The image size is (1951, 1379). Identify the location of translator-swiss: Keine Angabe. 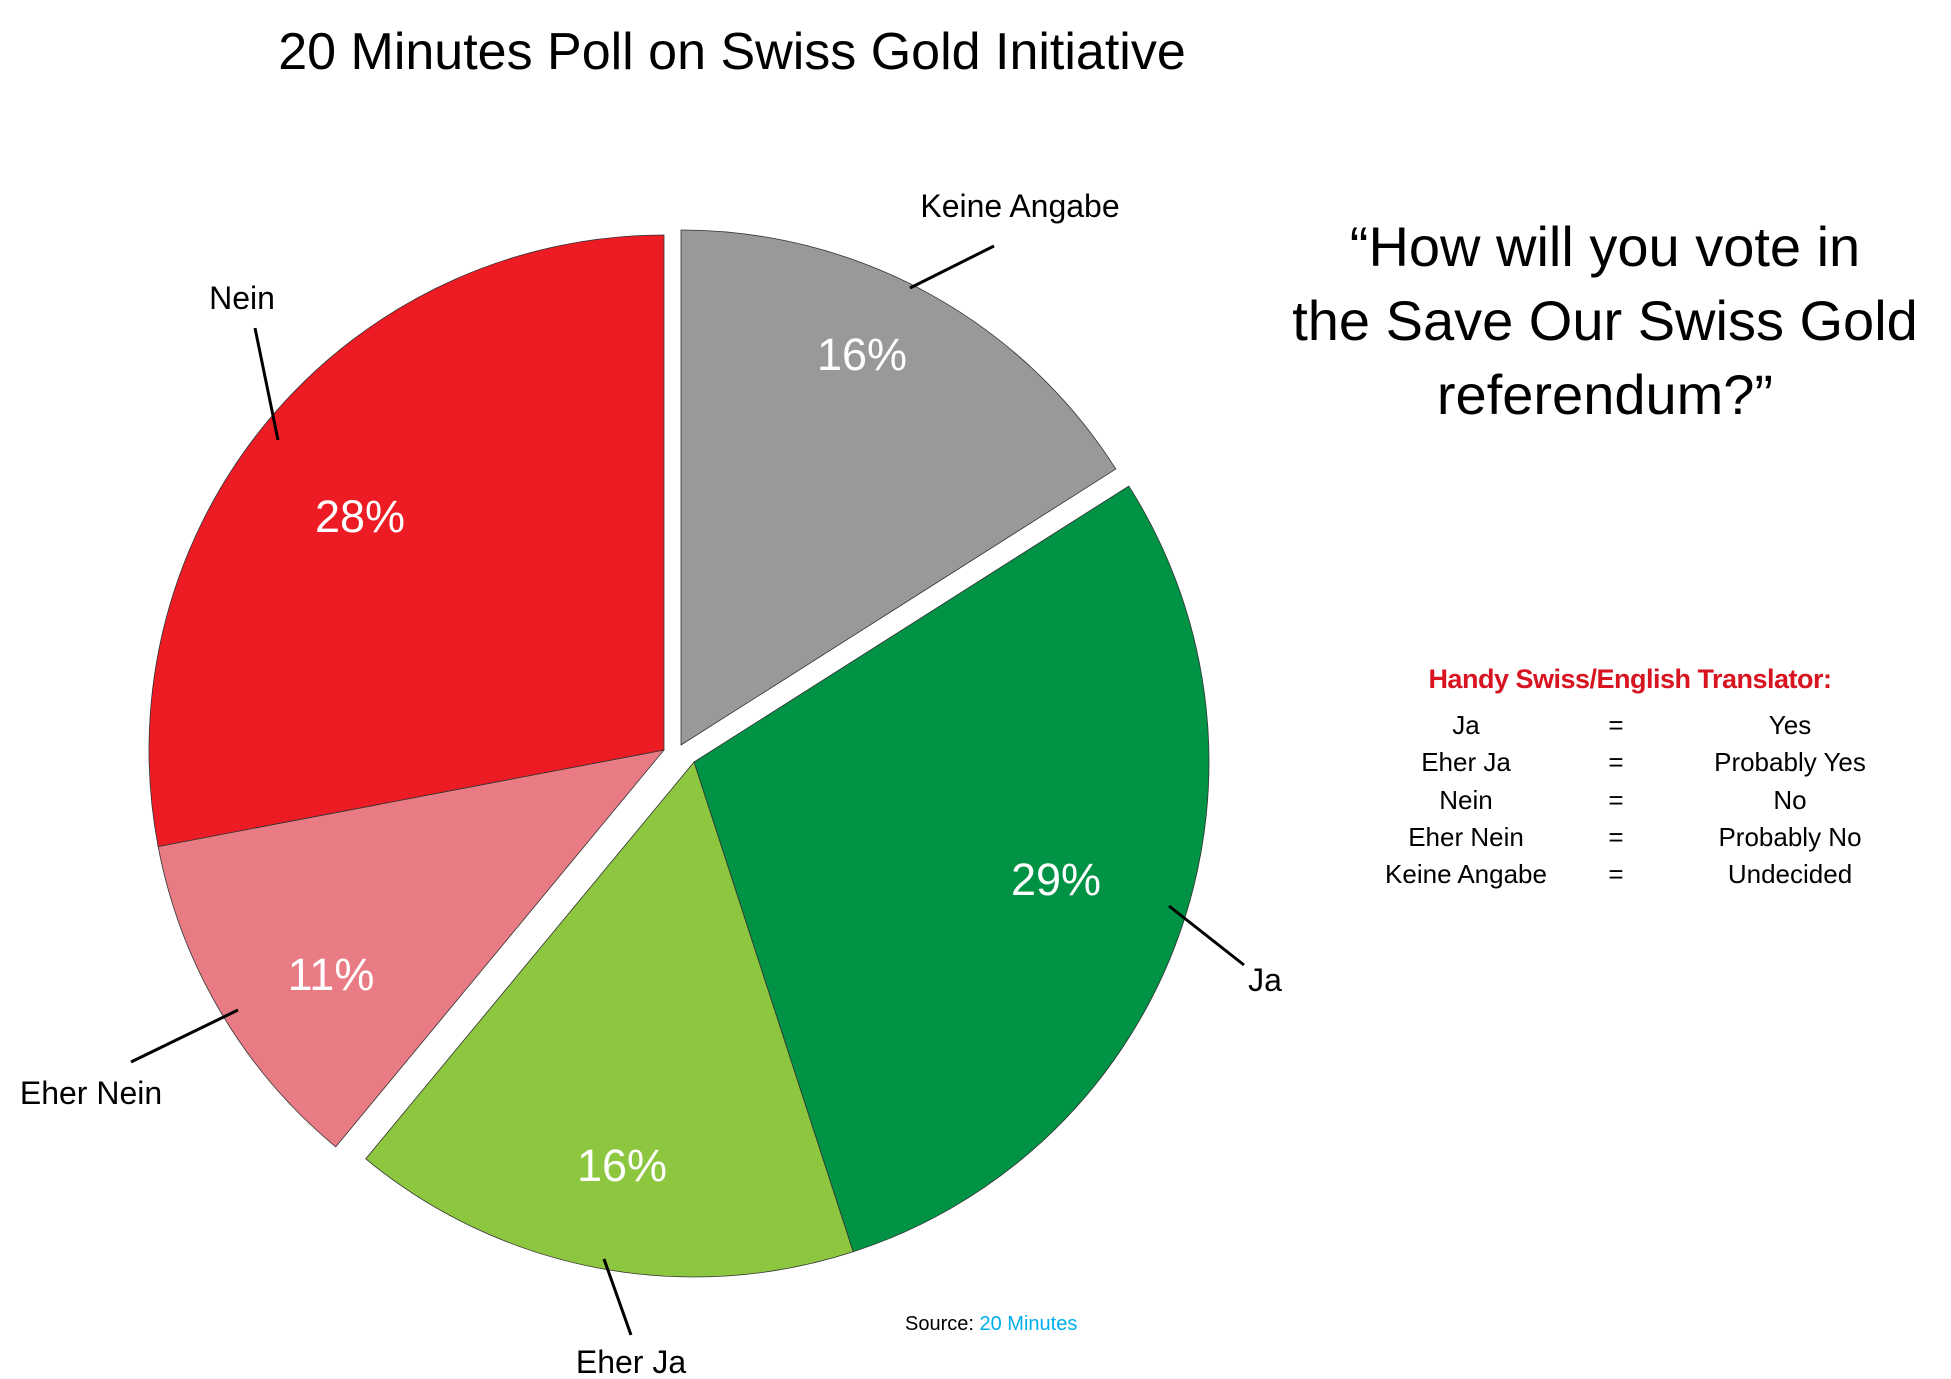
(1466, 874).